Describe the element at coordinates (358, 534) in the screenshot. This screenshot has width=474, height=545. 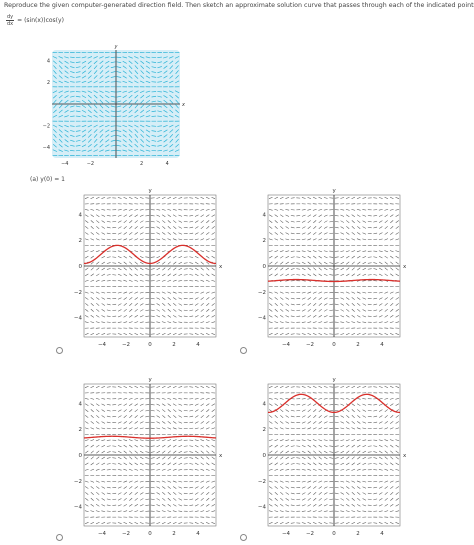
I see `x-tick-label: 2` at that location.